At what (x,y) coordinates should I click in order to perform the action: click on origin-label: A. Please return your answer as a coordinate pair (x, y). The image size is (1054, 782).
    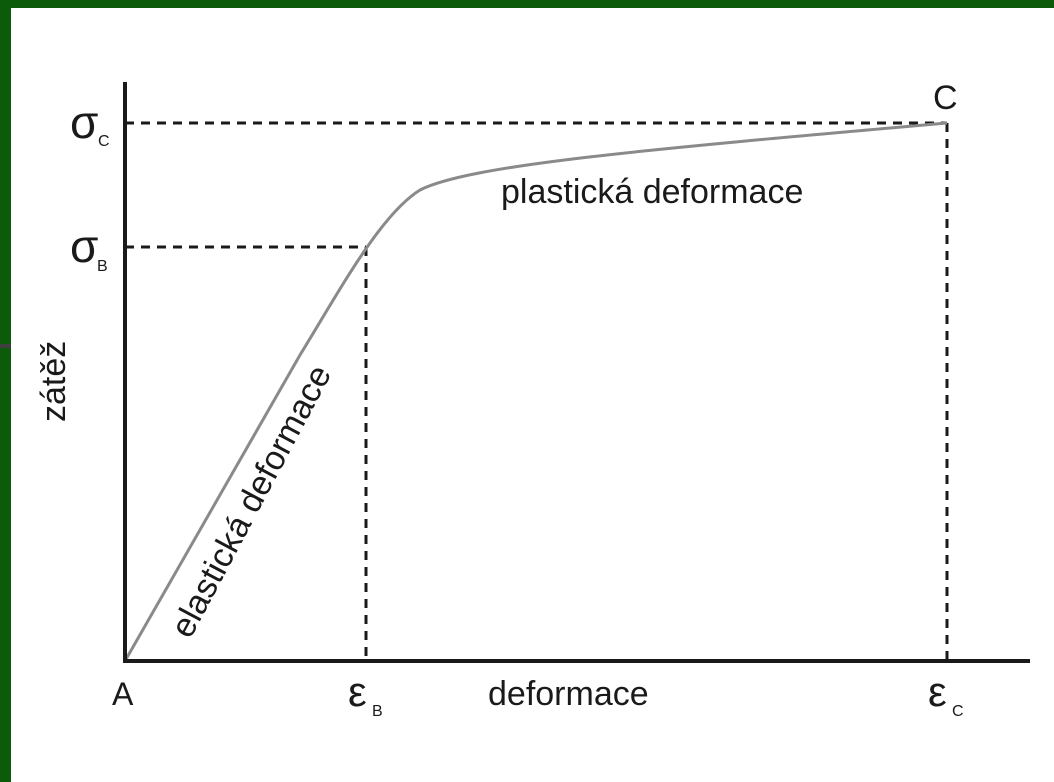
    Looking at the image, I should click on (123, 694).